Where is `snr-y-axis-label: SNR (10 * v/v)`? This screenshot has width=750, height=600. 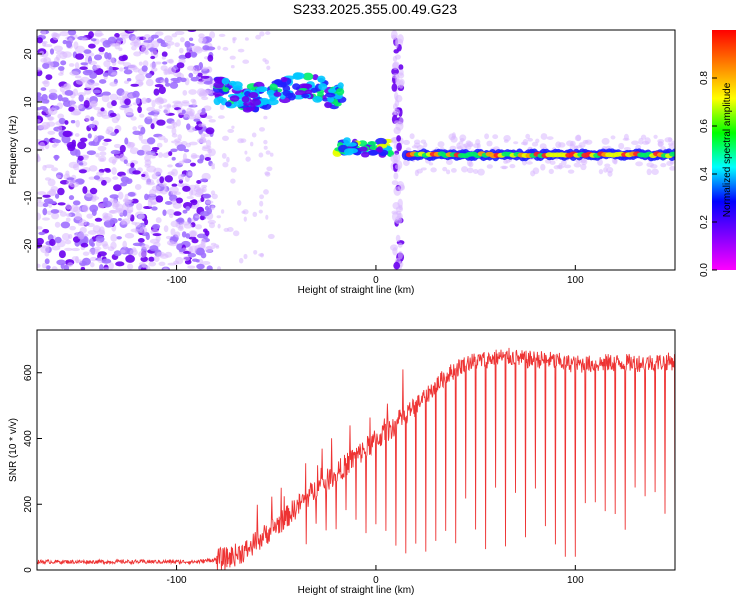 snr-y-axis-label: SNR (10 * v/v) is located at coordinates (13, 450).